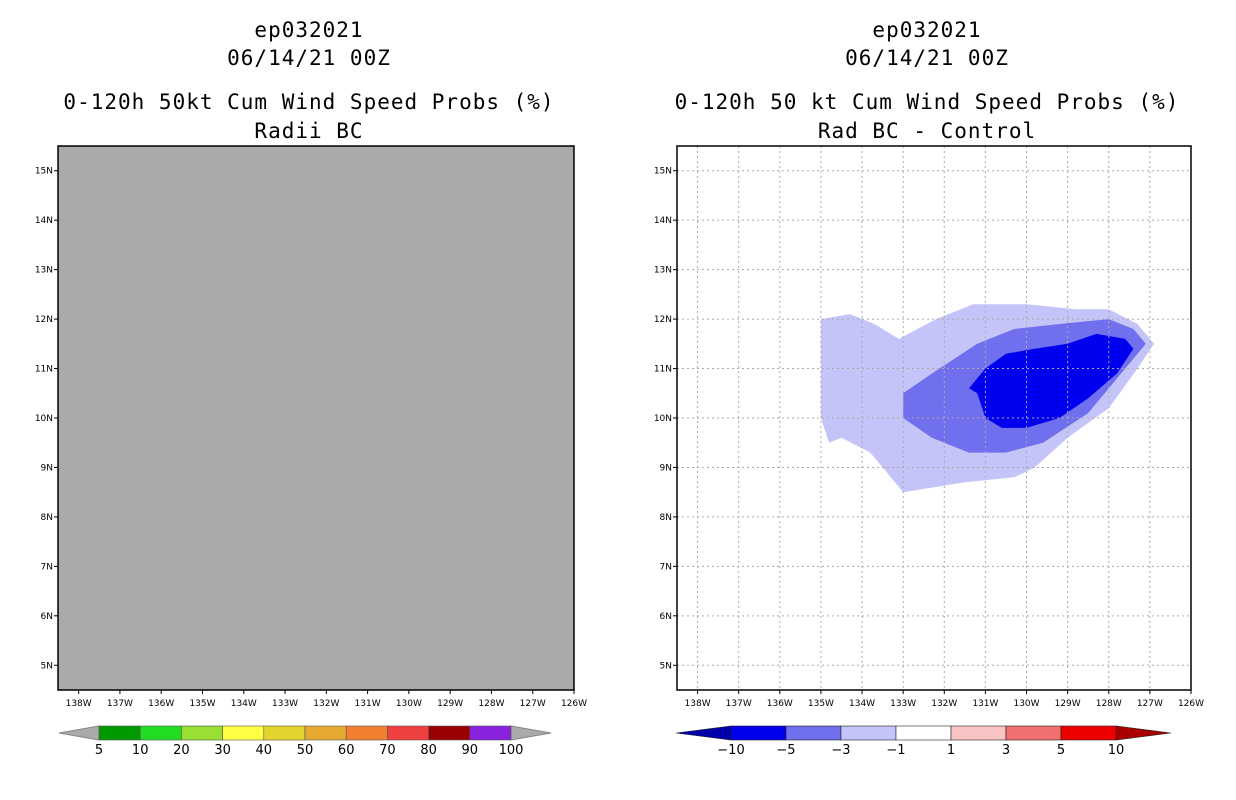 The width and height of the screenshot is (1236, 800). I want to click on colorbar-label: −1, so click(895, 750).